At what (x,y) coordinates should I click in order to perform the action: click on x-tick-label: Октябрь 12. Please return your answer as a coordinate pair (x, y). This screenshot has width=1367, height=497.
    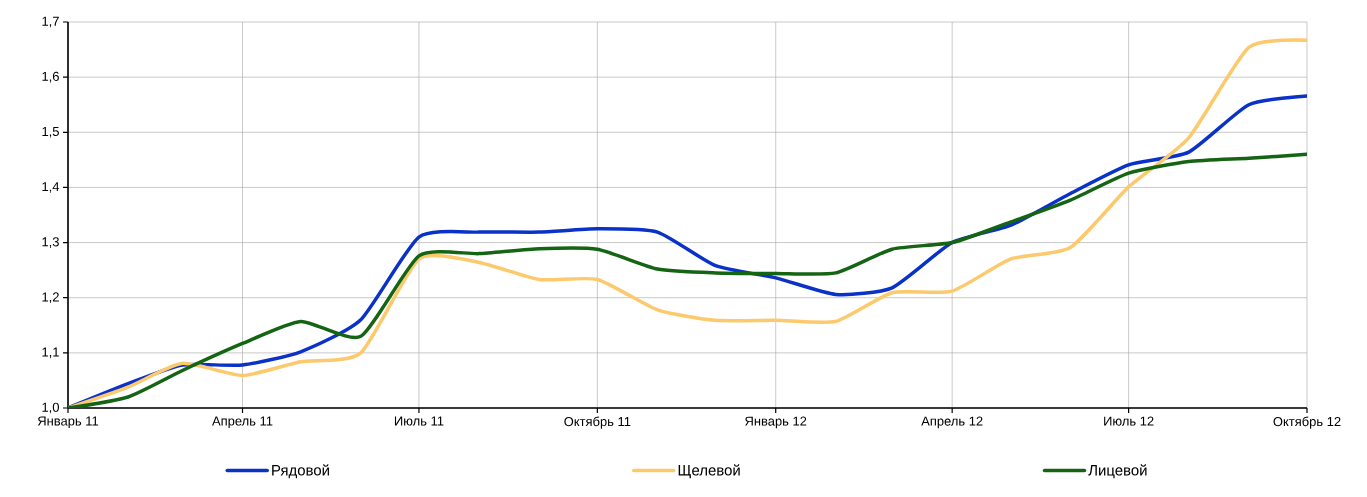
    Looking at the image, I should click on (1307, 422).